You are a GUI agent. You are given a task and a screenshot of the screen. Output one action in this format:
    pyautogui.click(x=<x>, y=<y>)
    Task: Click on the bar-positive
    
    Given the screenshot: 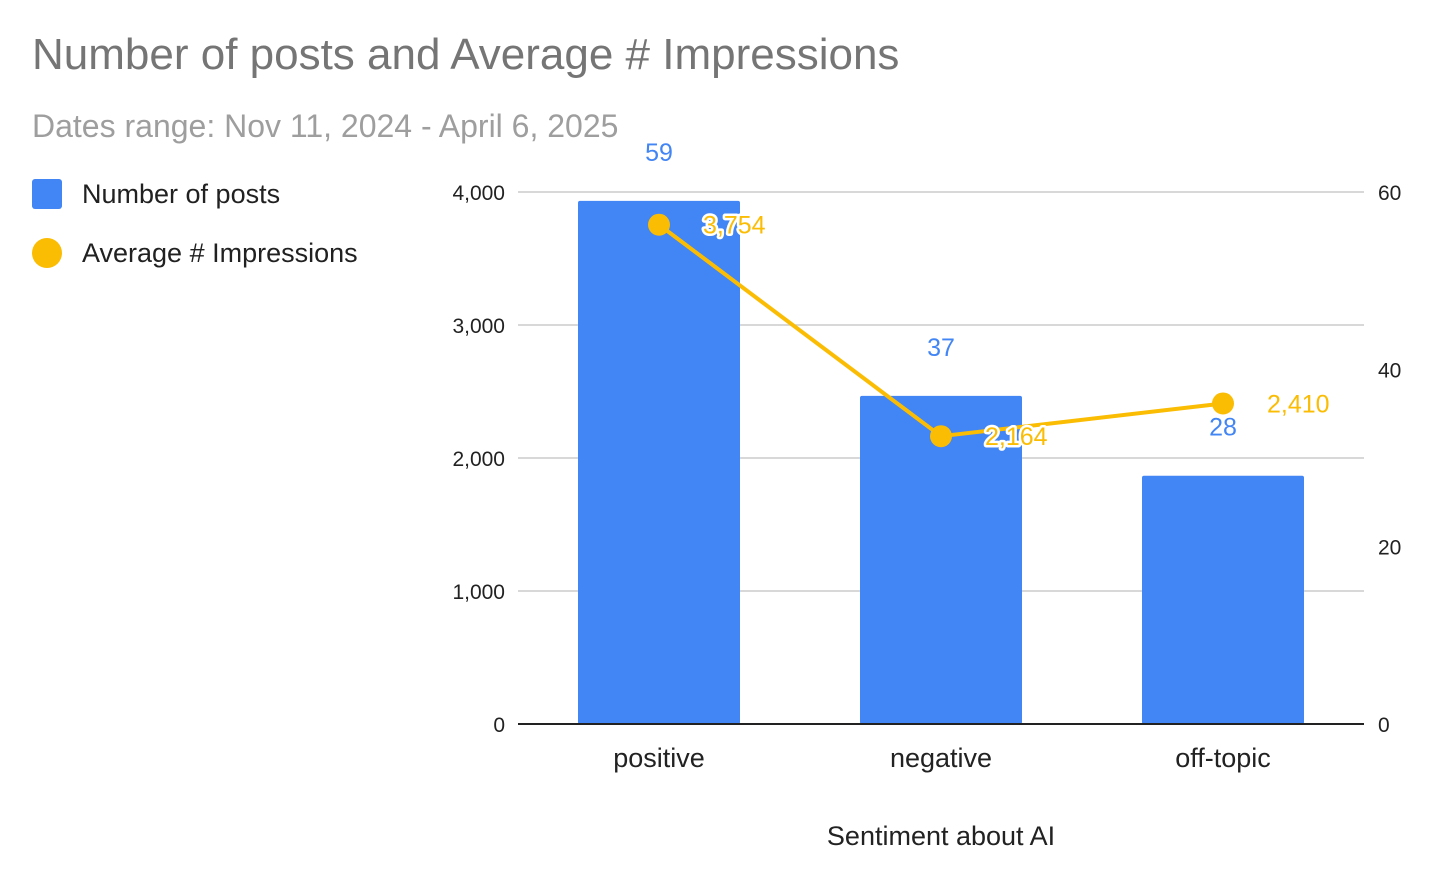 What is the action you would take?
    pyautogui.click(x=659, y=462)
    